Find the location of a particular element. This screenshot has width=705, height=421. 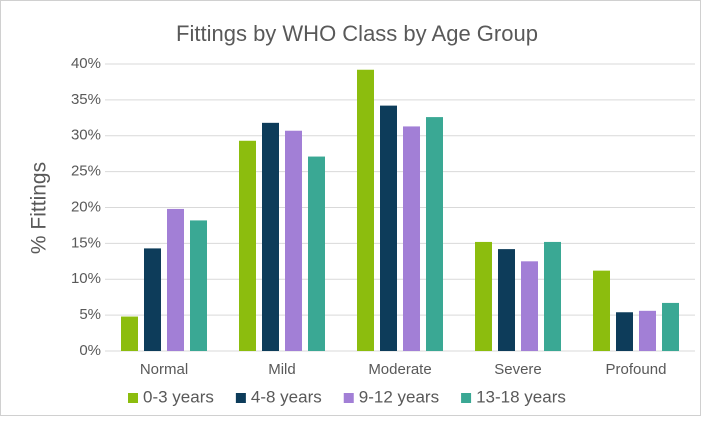

legend-label: 4-8 years is located at coordinates (286, 396).